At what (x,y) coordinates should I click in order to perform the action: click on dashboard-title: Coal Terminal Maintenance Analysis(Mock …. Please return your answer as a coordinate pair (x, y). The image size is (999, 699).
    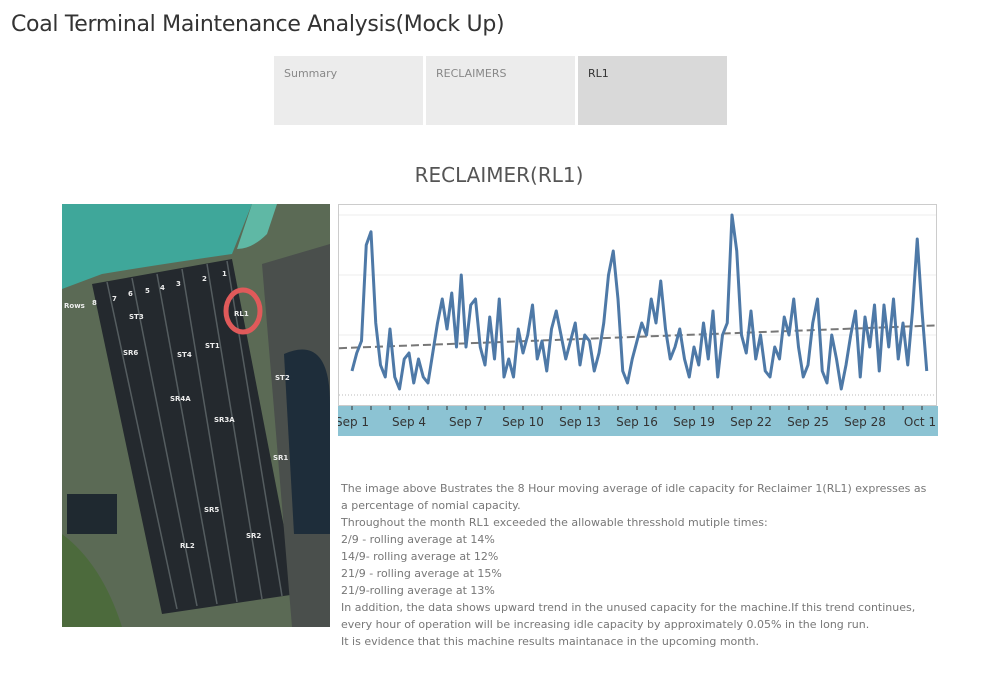
    Looking at the image, I should click on (258, 24).